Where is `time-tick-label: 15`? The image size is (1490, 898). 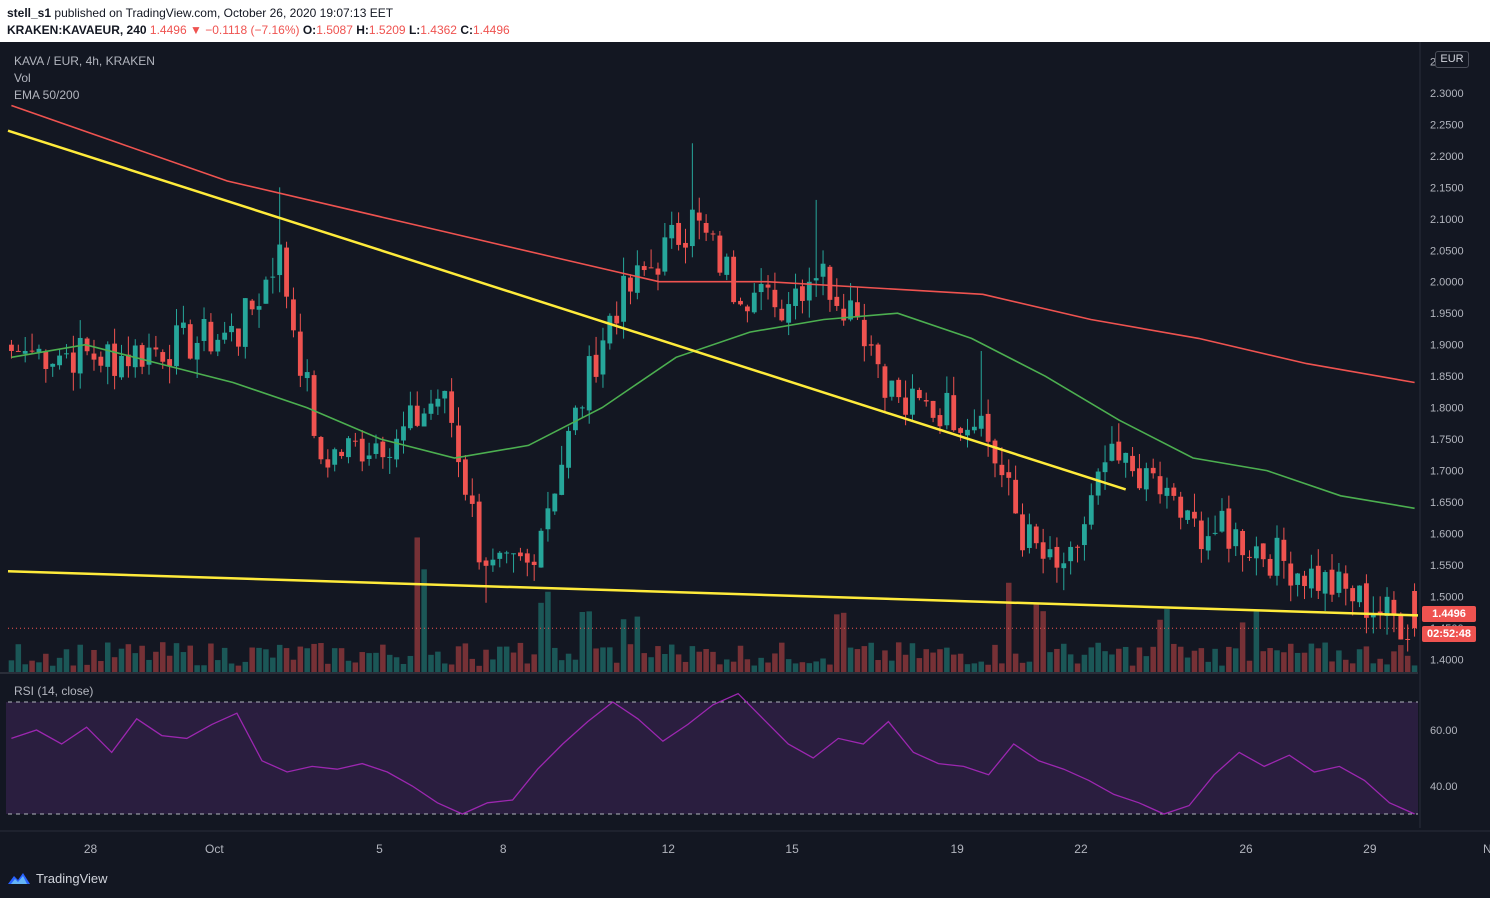 time-tick-label: 15 is located at coordinates (792, 849).